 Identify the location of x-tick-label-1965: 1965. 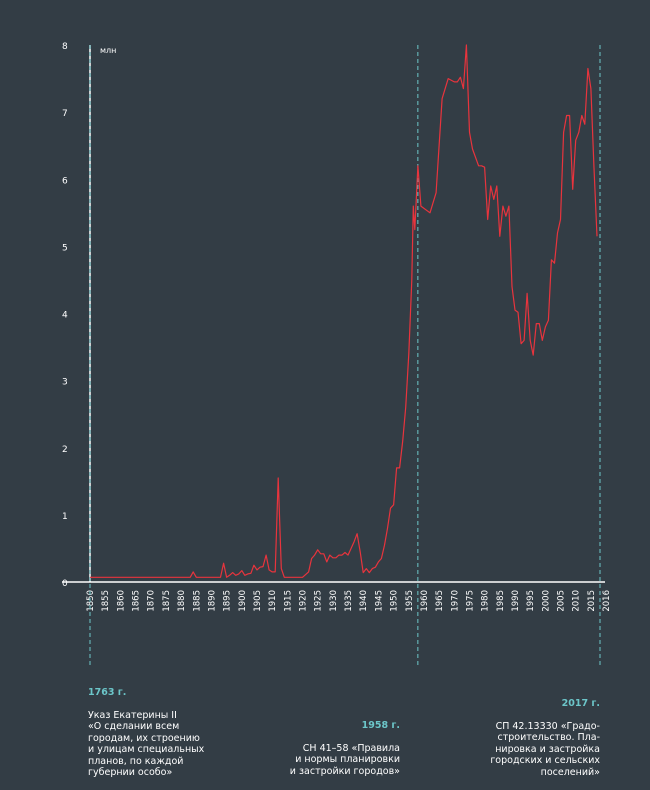
(440, 601).